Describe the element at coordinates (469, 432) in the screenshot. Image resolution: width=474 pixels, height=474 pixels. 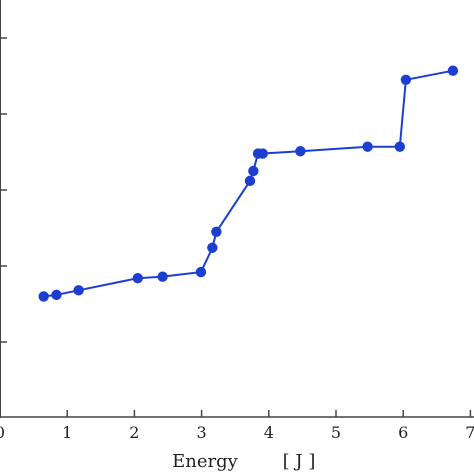
I see `x-tick-label: 7` at that location.